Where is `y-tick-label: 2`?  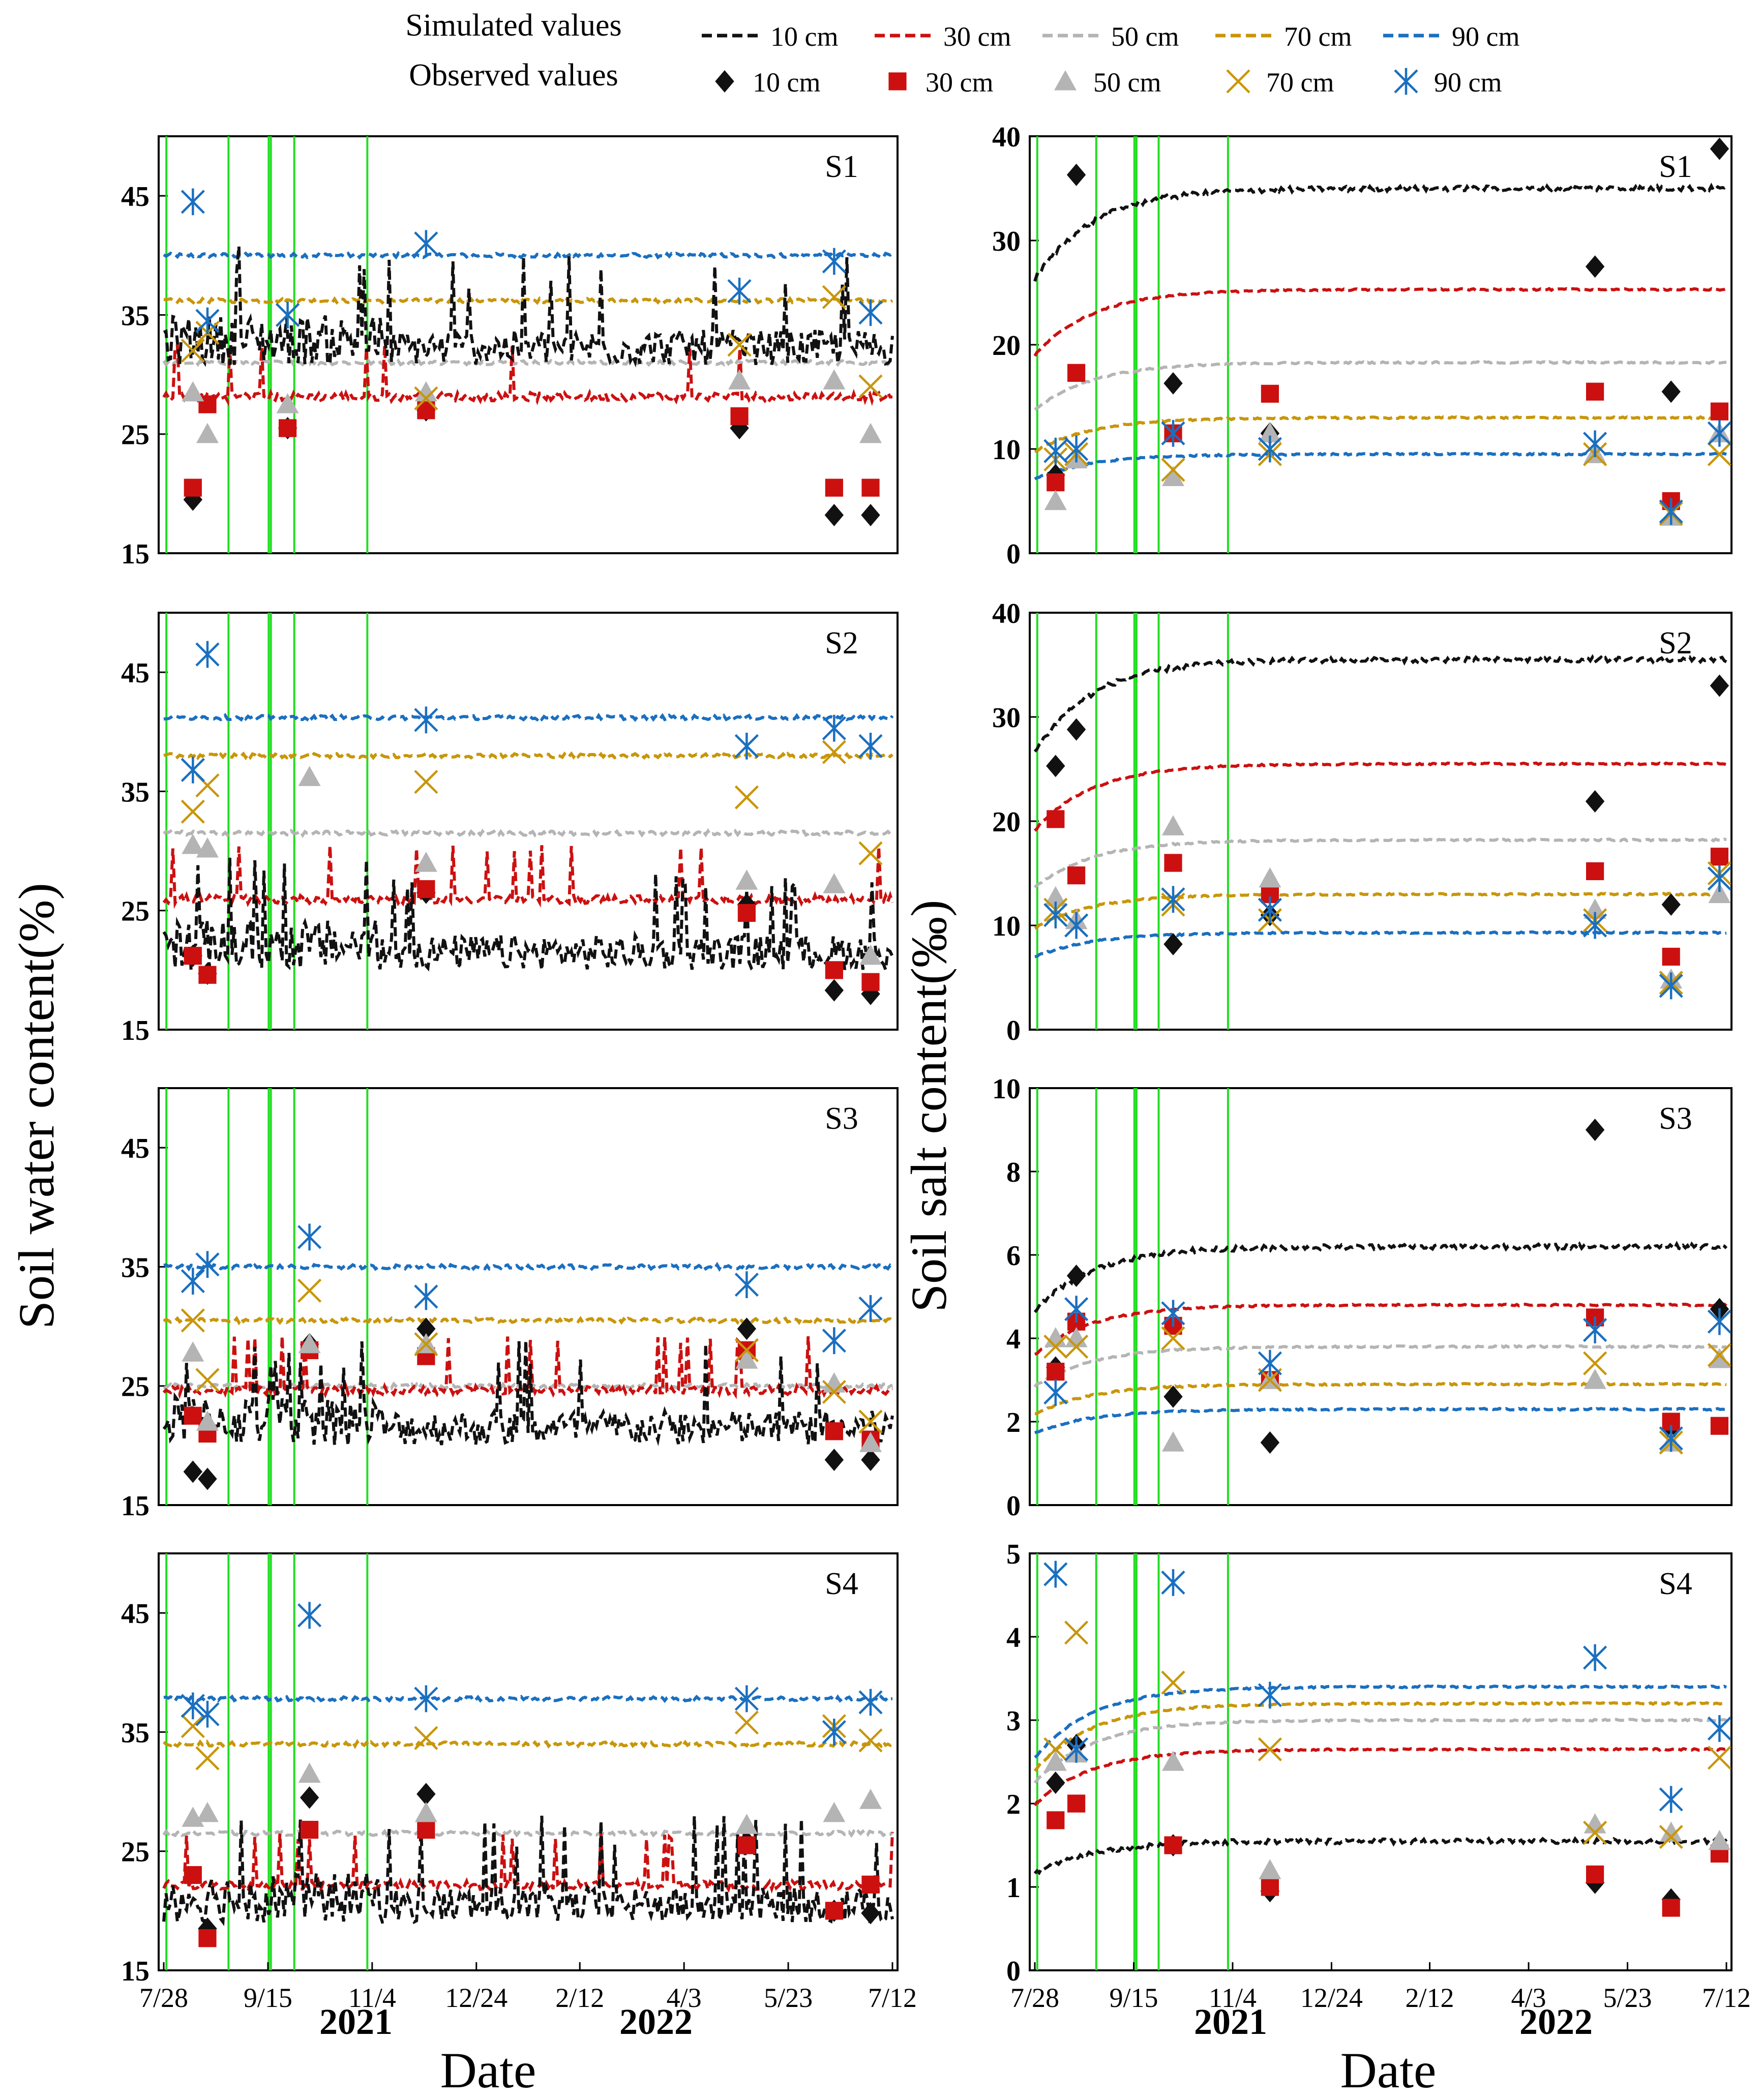 y-tick-label: 2 is located at coordinates (1013, 1804).